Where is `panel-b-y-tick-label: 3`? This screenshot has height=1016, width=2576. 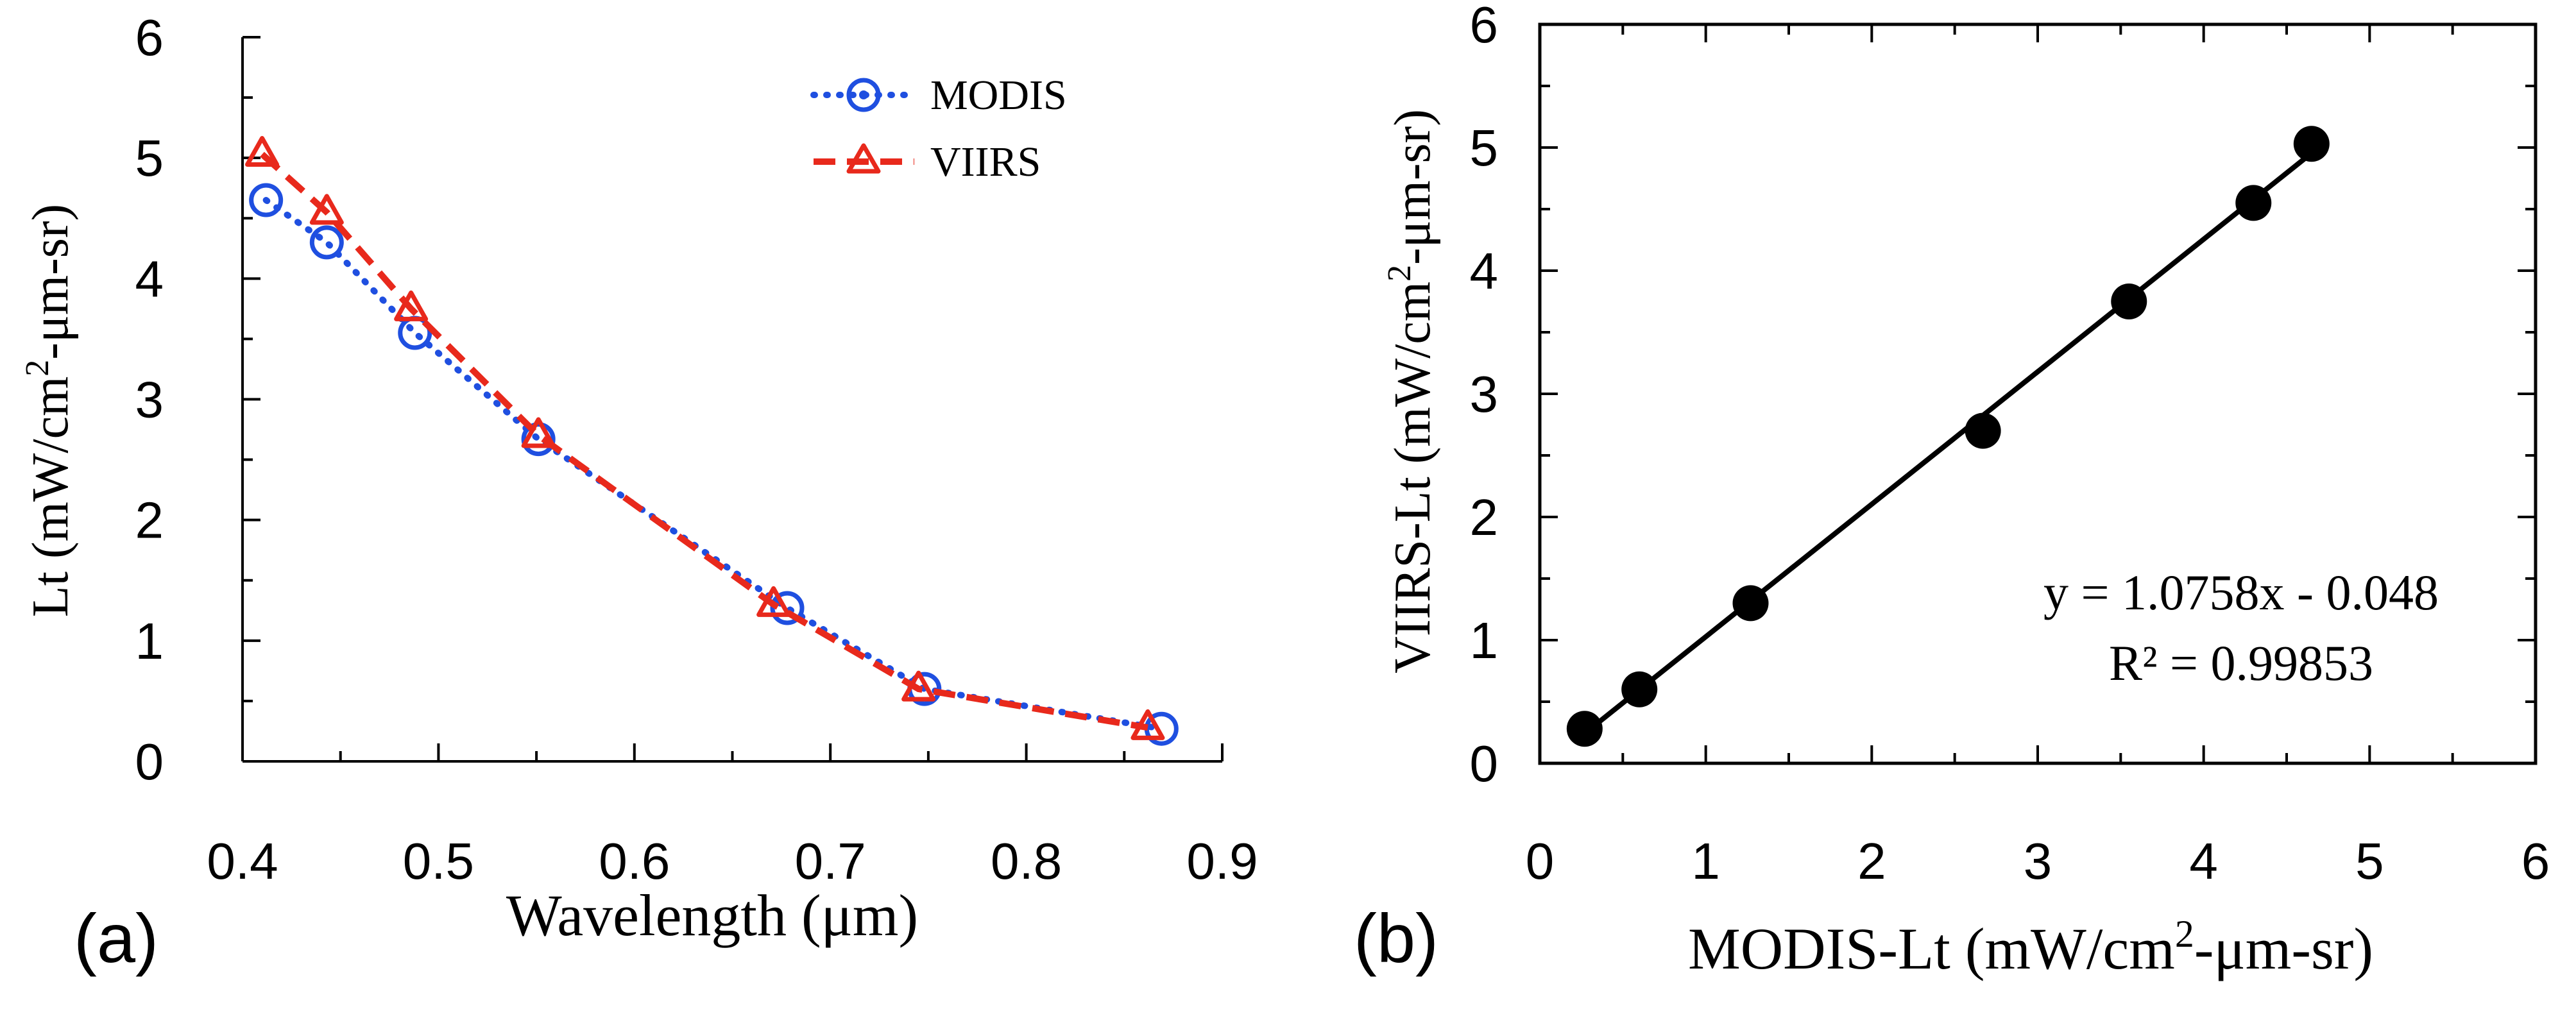
panel-b-y-tick-label: 3 is located at coordinates (1484, 394).